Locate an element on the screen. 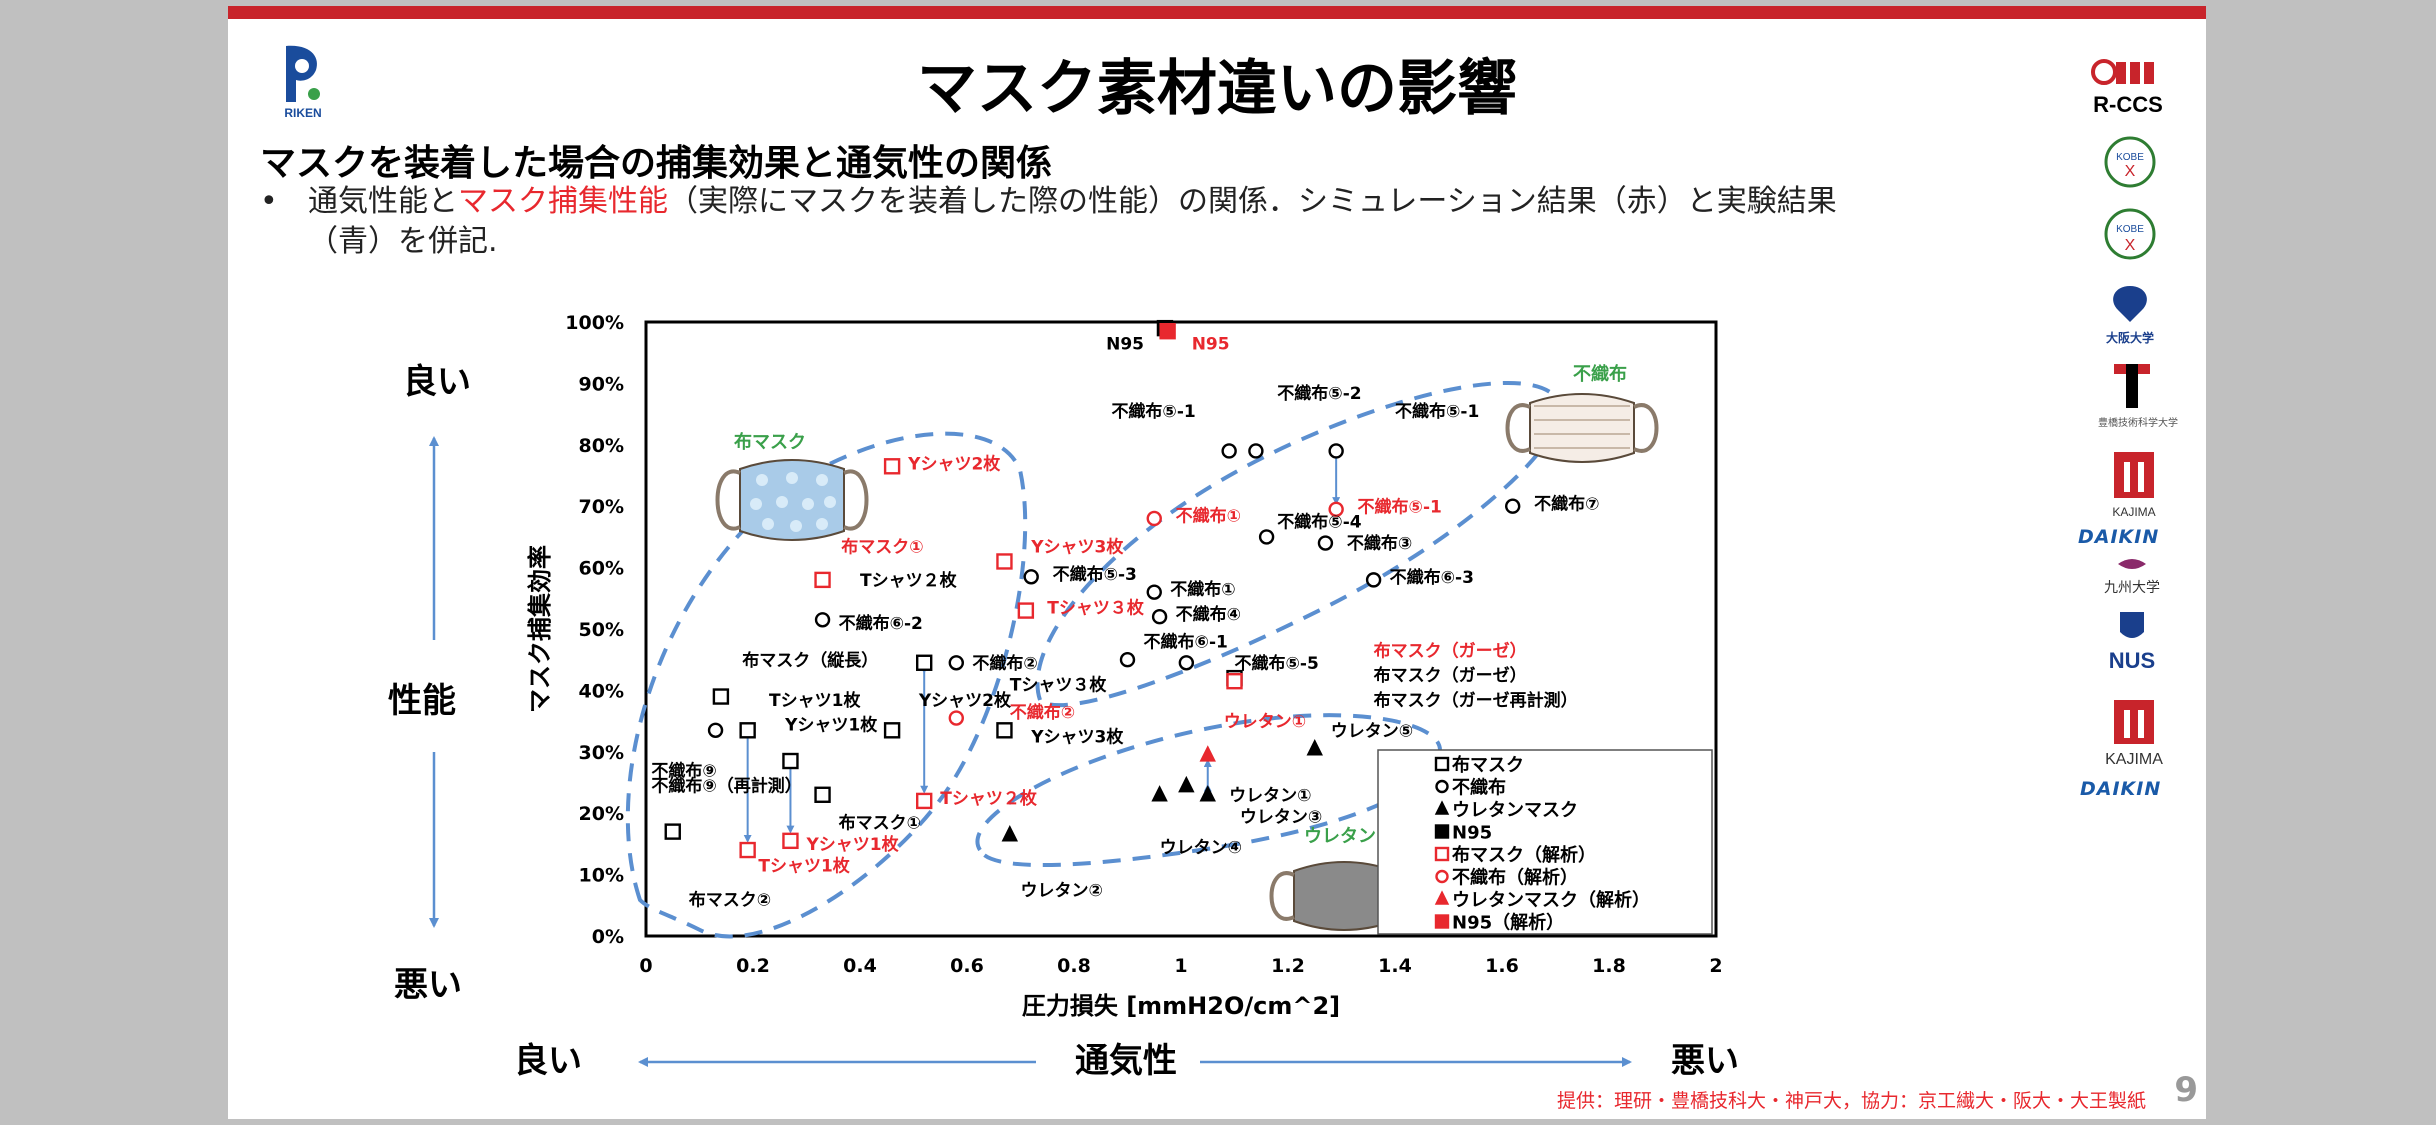 The image size is (2436, 1125). kajima-logo-2: KAJIMA is located at coordinates (2135, 734).